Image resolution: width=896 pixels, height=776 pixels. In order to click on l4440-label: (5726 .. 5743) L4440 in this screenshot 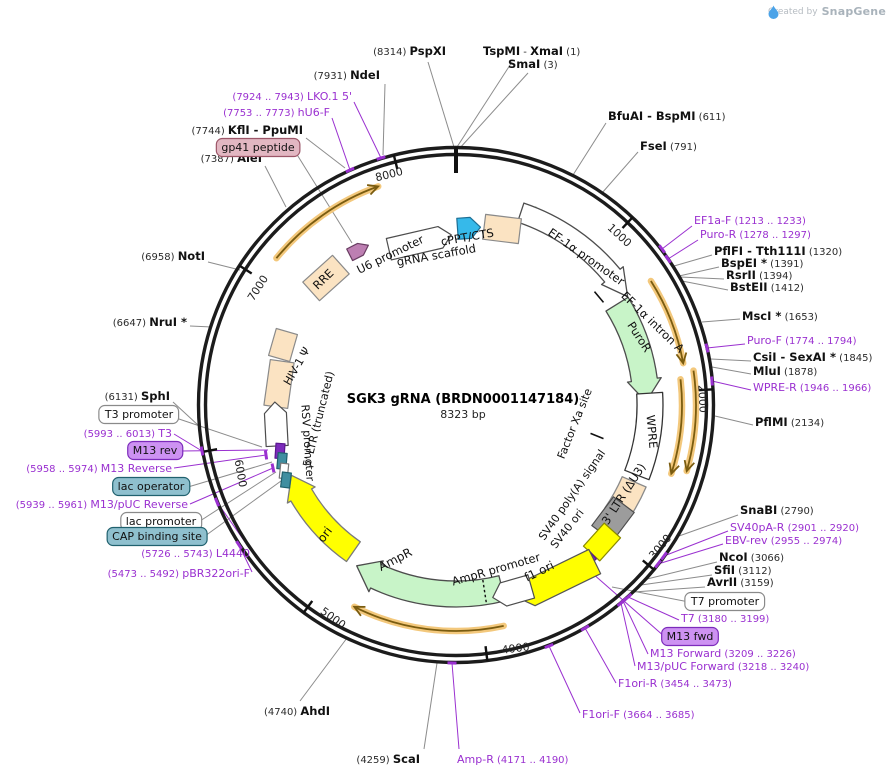, I will do `click(195, 553)`.